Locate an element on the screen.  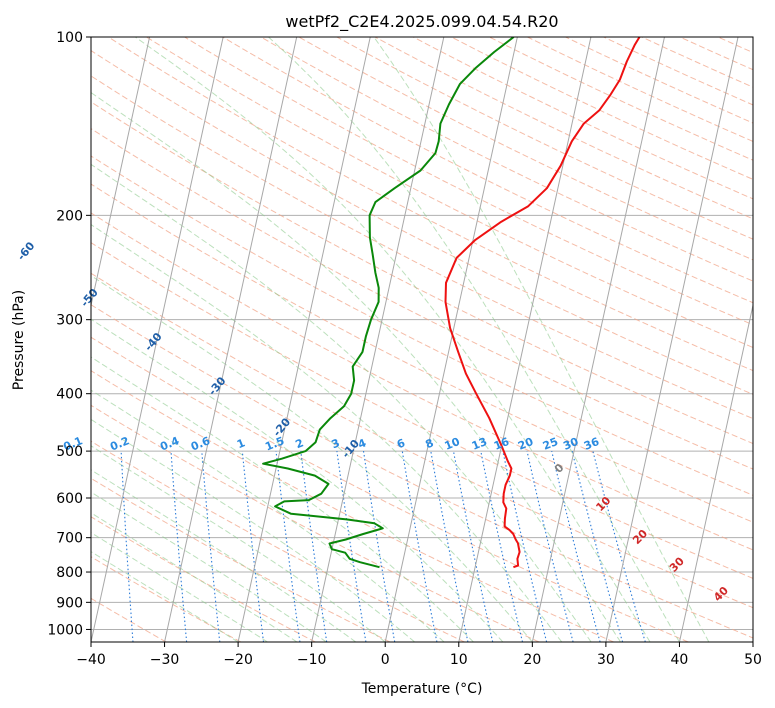
mixing-ratio-label: 25 is located at coordinates (550, 444).